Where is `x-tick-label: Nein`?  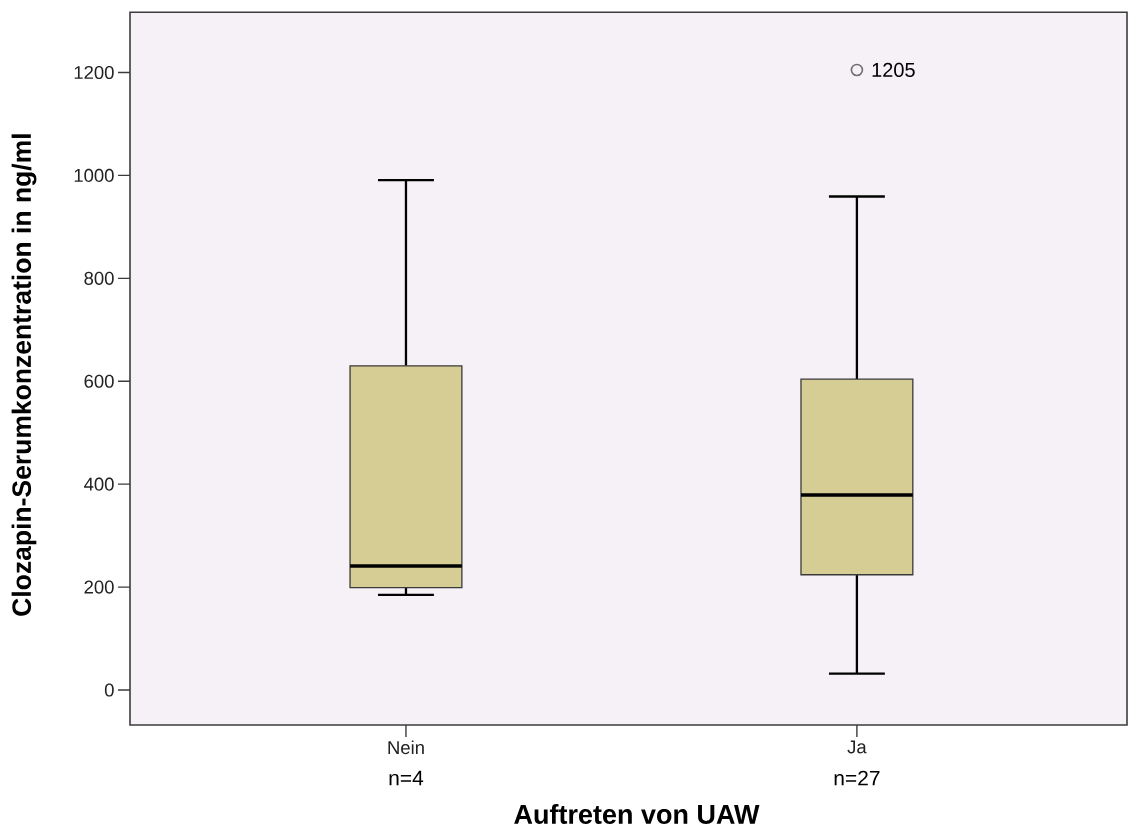
x-tick-label: Nein is located at coordinates (406, 747).